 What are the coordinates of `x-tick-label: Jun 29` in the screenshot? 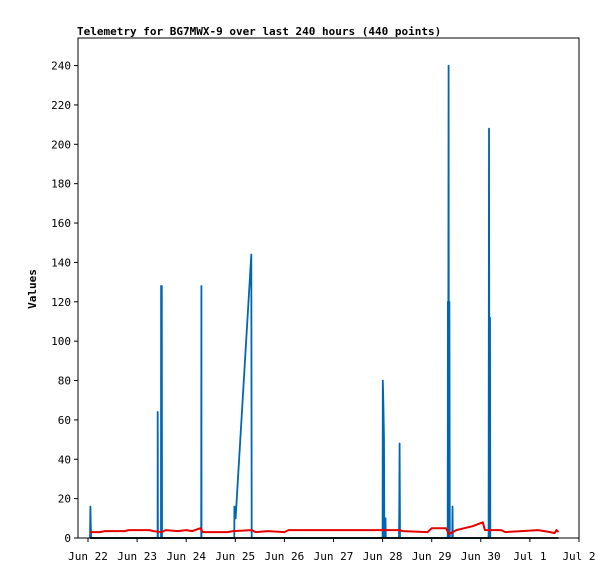 It's located at (432, 556).